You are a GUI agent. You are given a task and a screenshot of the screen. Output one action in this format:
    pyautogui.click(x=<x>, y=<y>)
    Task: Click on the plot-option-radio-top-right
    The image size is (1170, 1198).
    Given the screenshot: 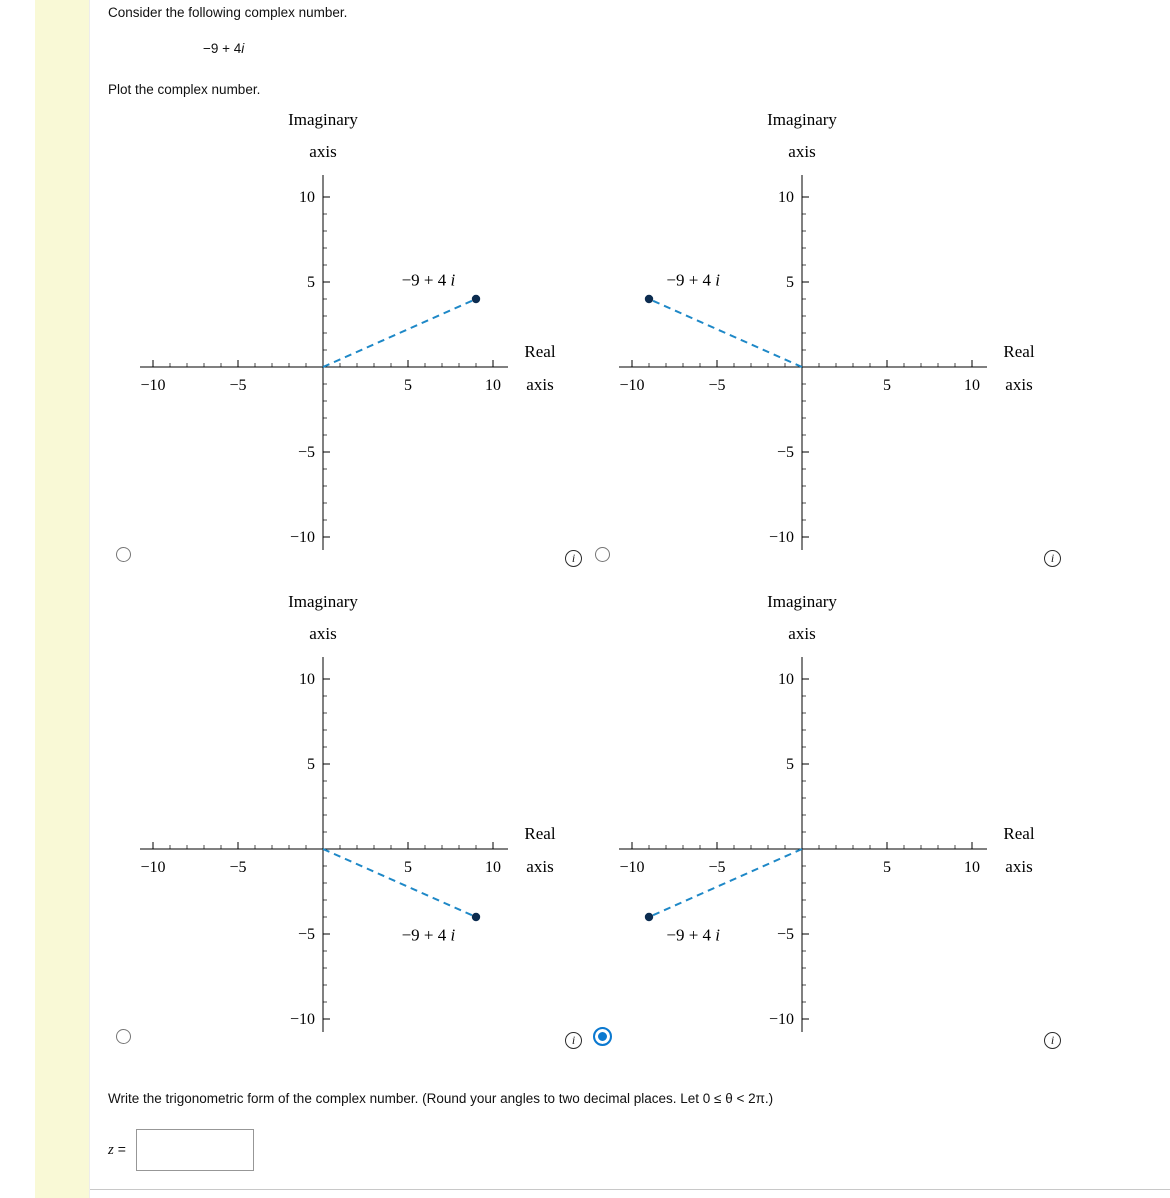 What is the action you would take?
    pyautogui.click(x=602, y=554)
    